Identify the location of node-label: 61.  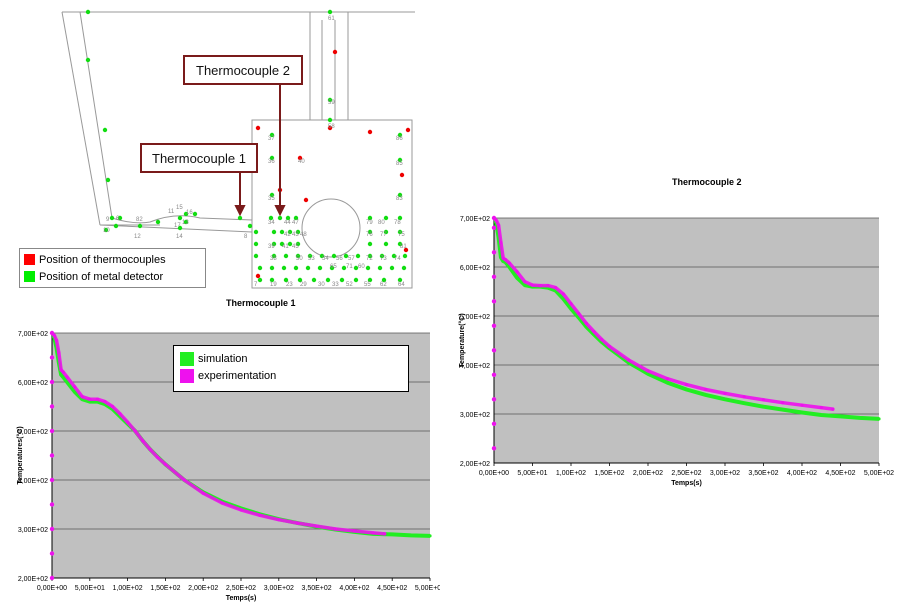
(331, 19).